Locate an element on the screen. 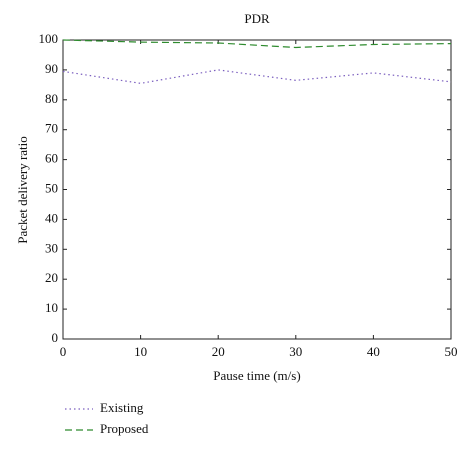 The height and width of the screenshot is (455, 474). legend-label: Proposed is located at coordinates (124, 428).